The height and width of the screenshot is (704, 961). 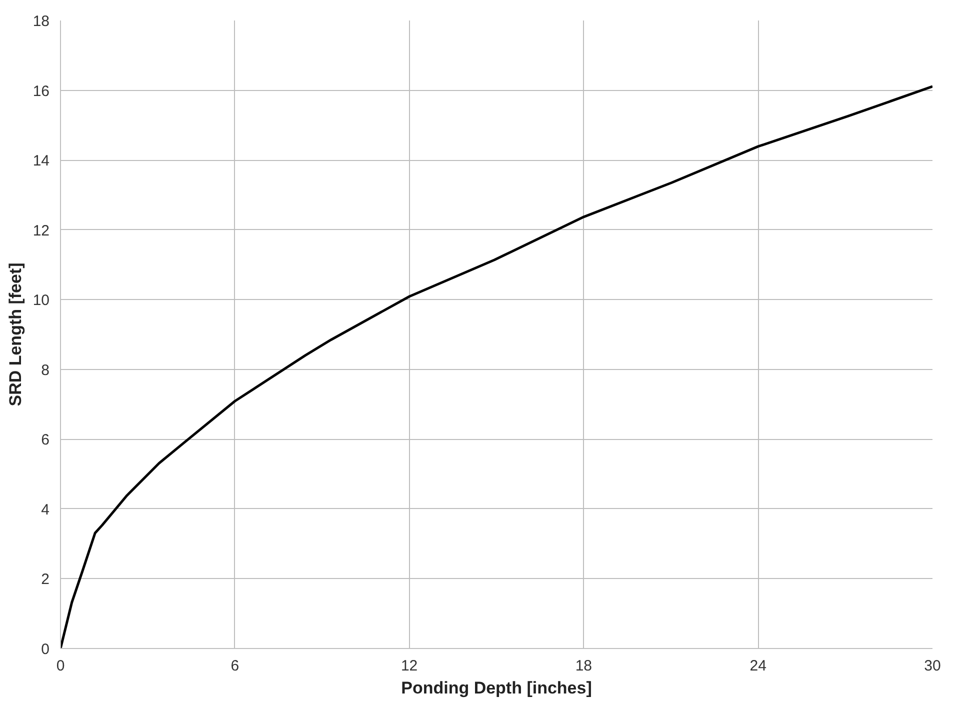 I want to click on y-tick-label: 10, so click(x=41, y=301).